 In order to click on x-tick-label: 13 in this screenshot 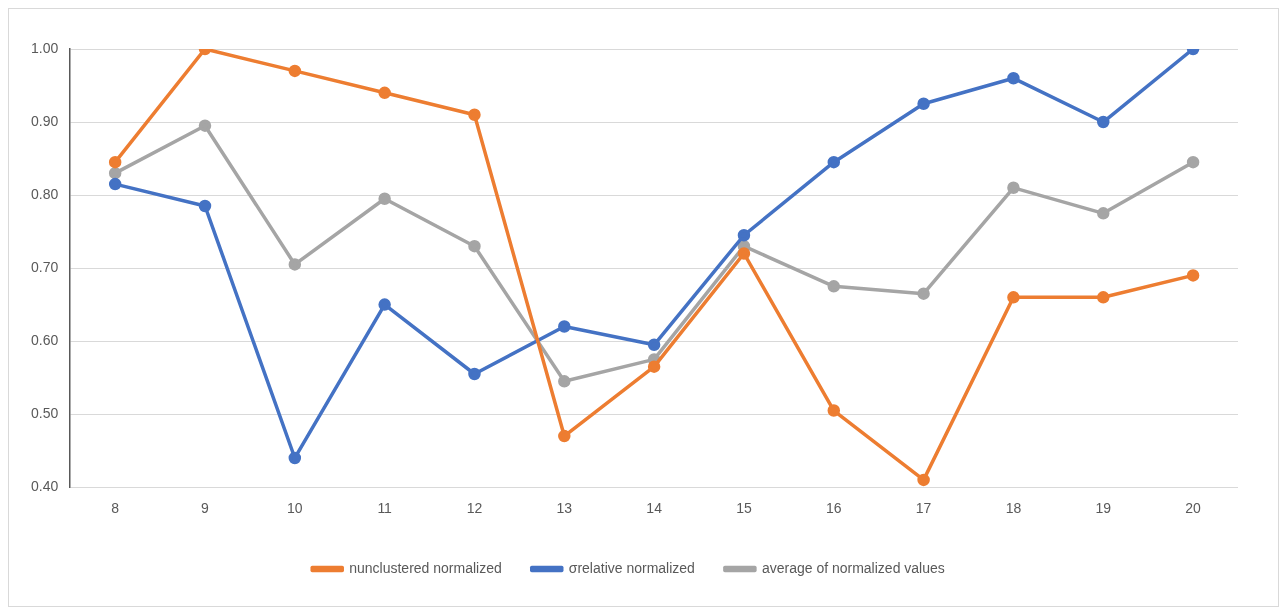, I will do `click(564, 508)`.